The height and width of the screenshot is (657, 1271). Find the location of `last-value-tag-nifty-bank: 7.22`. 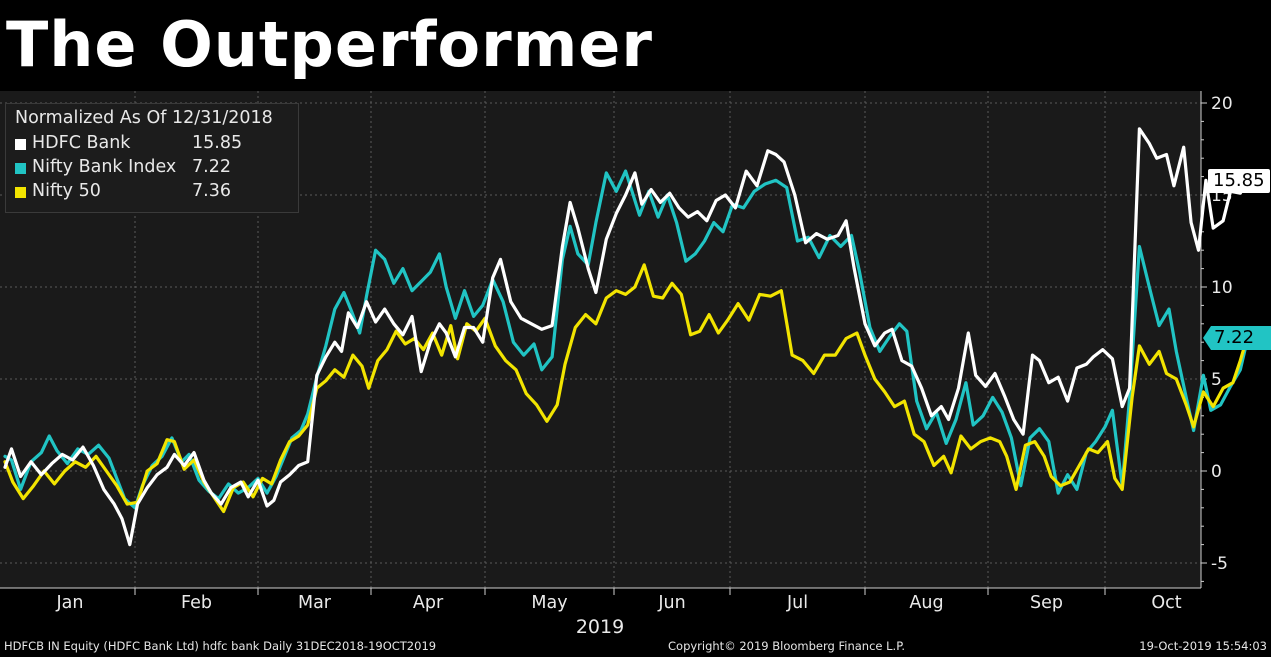

last-value-tag-nifty-bank: 7.22 is located at coordinates (1237, 338).